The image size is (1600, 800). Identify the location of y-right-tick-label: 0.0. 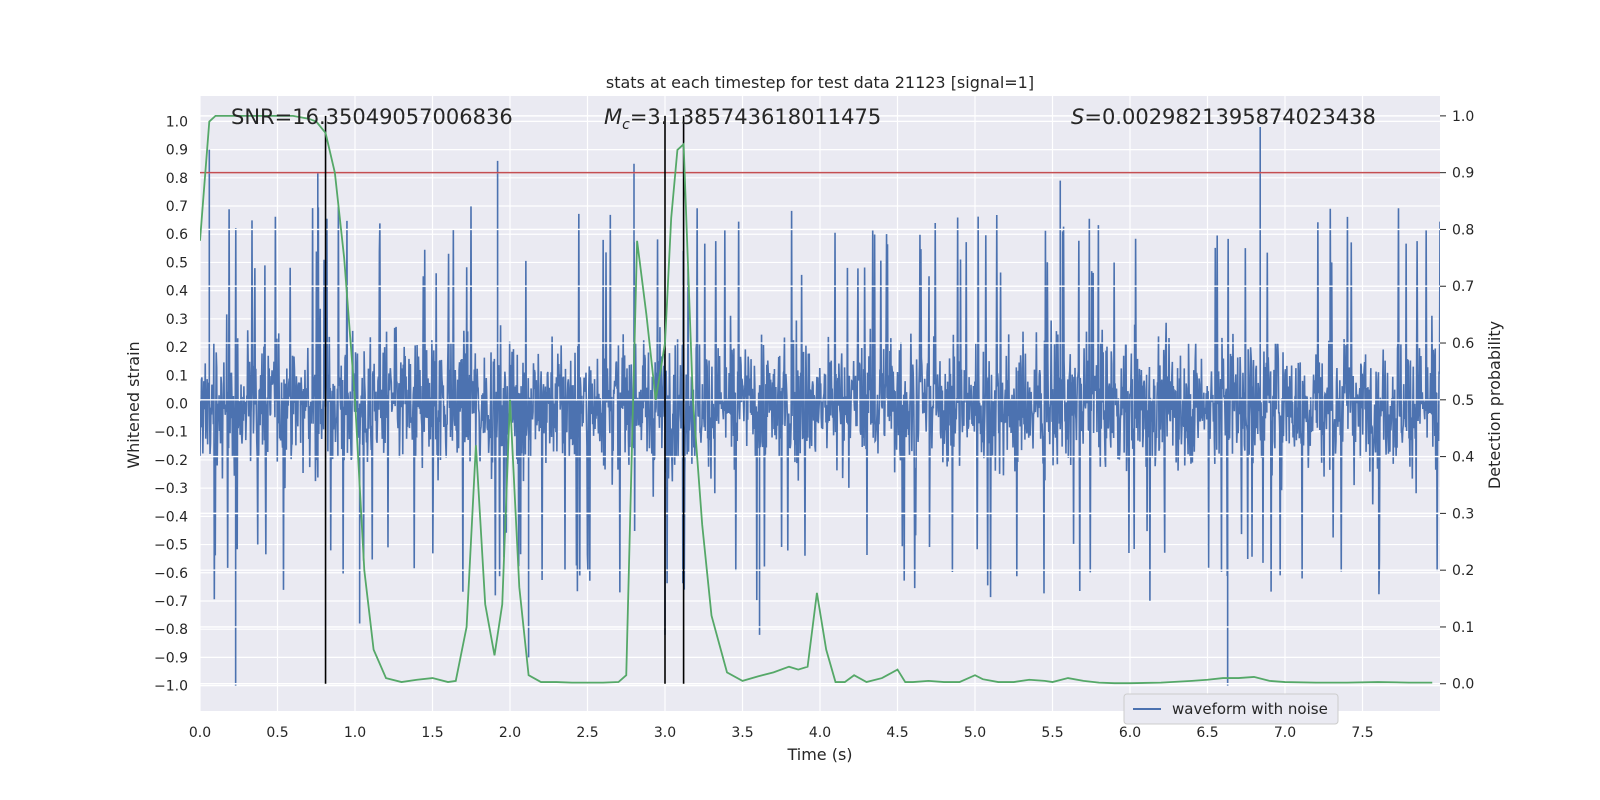
(1463, 685).